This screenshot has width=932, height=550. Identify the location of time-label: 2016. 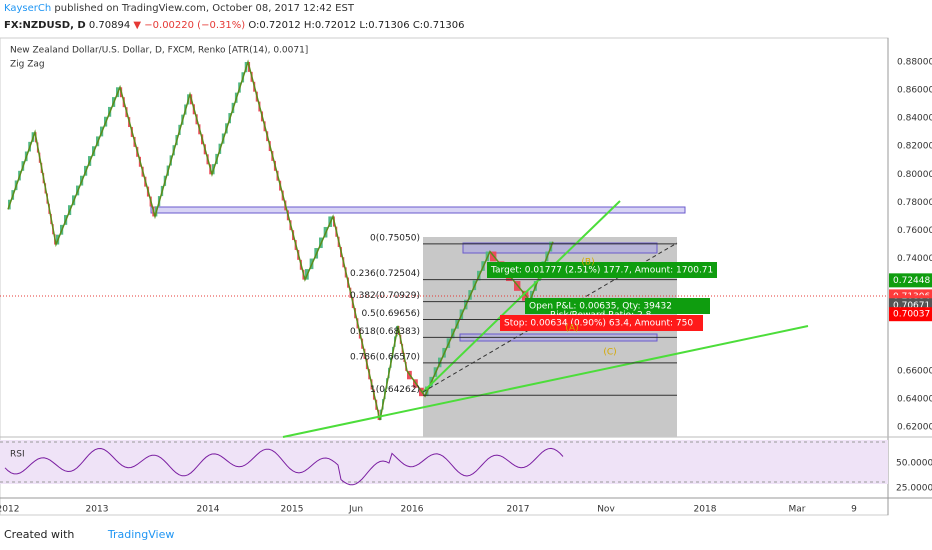
(412, 510).